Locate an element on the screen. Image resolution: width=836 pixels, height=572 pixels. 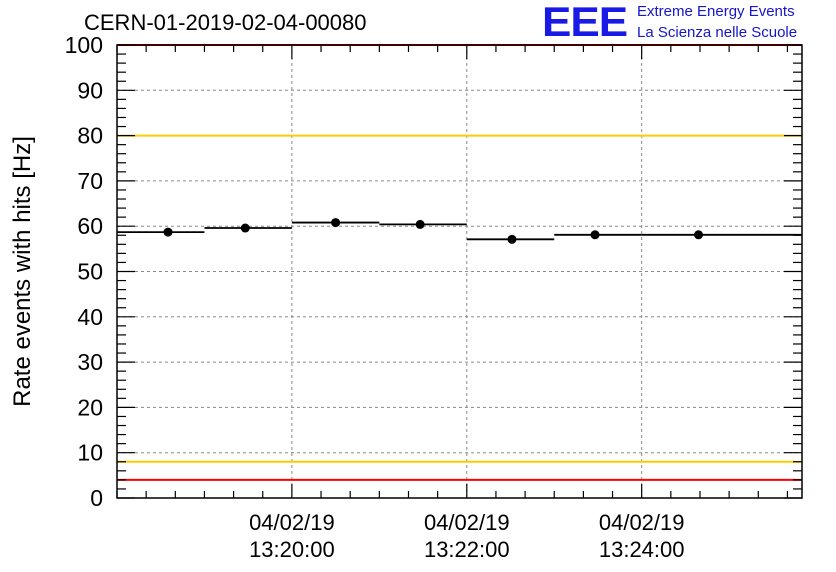
y-tick-label: 50 is located at coordinates (90, 272).